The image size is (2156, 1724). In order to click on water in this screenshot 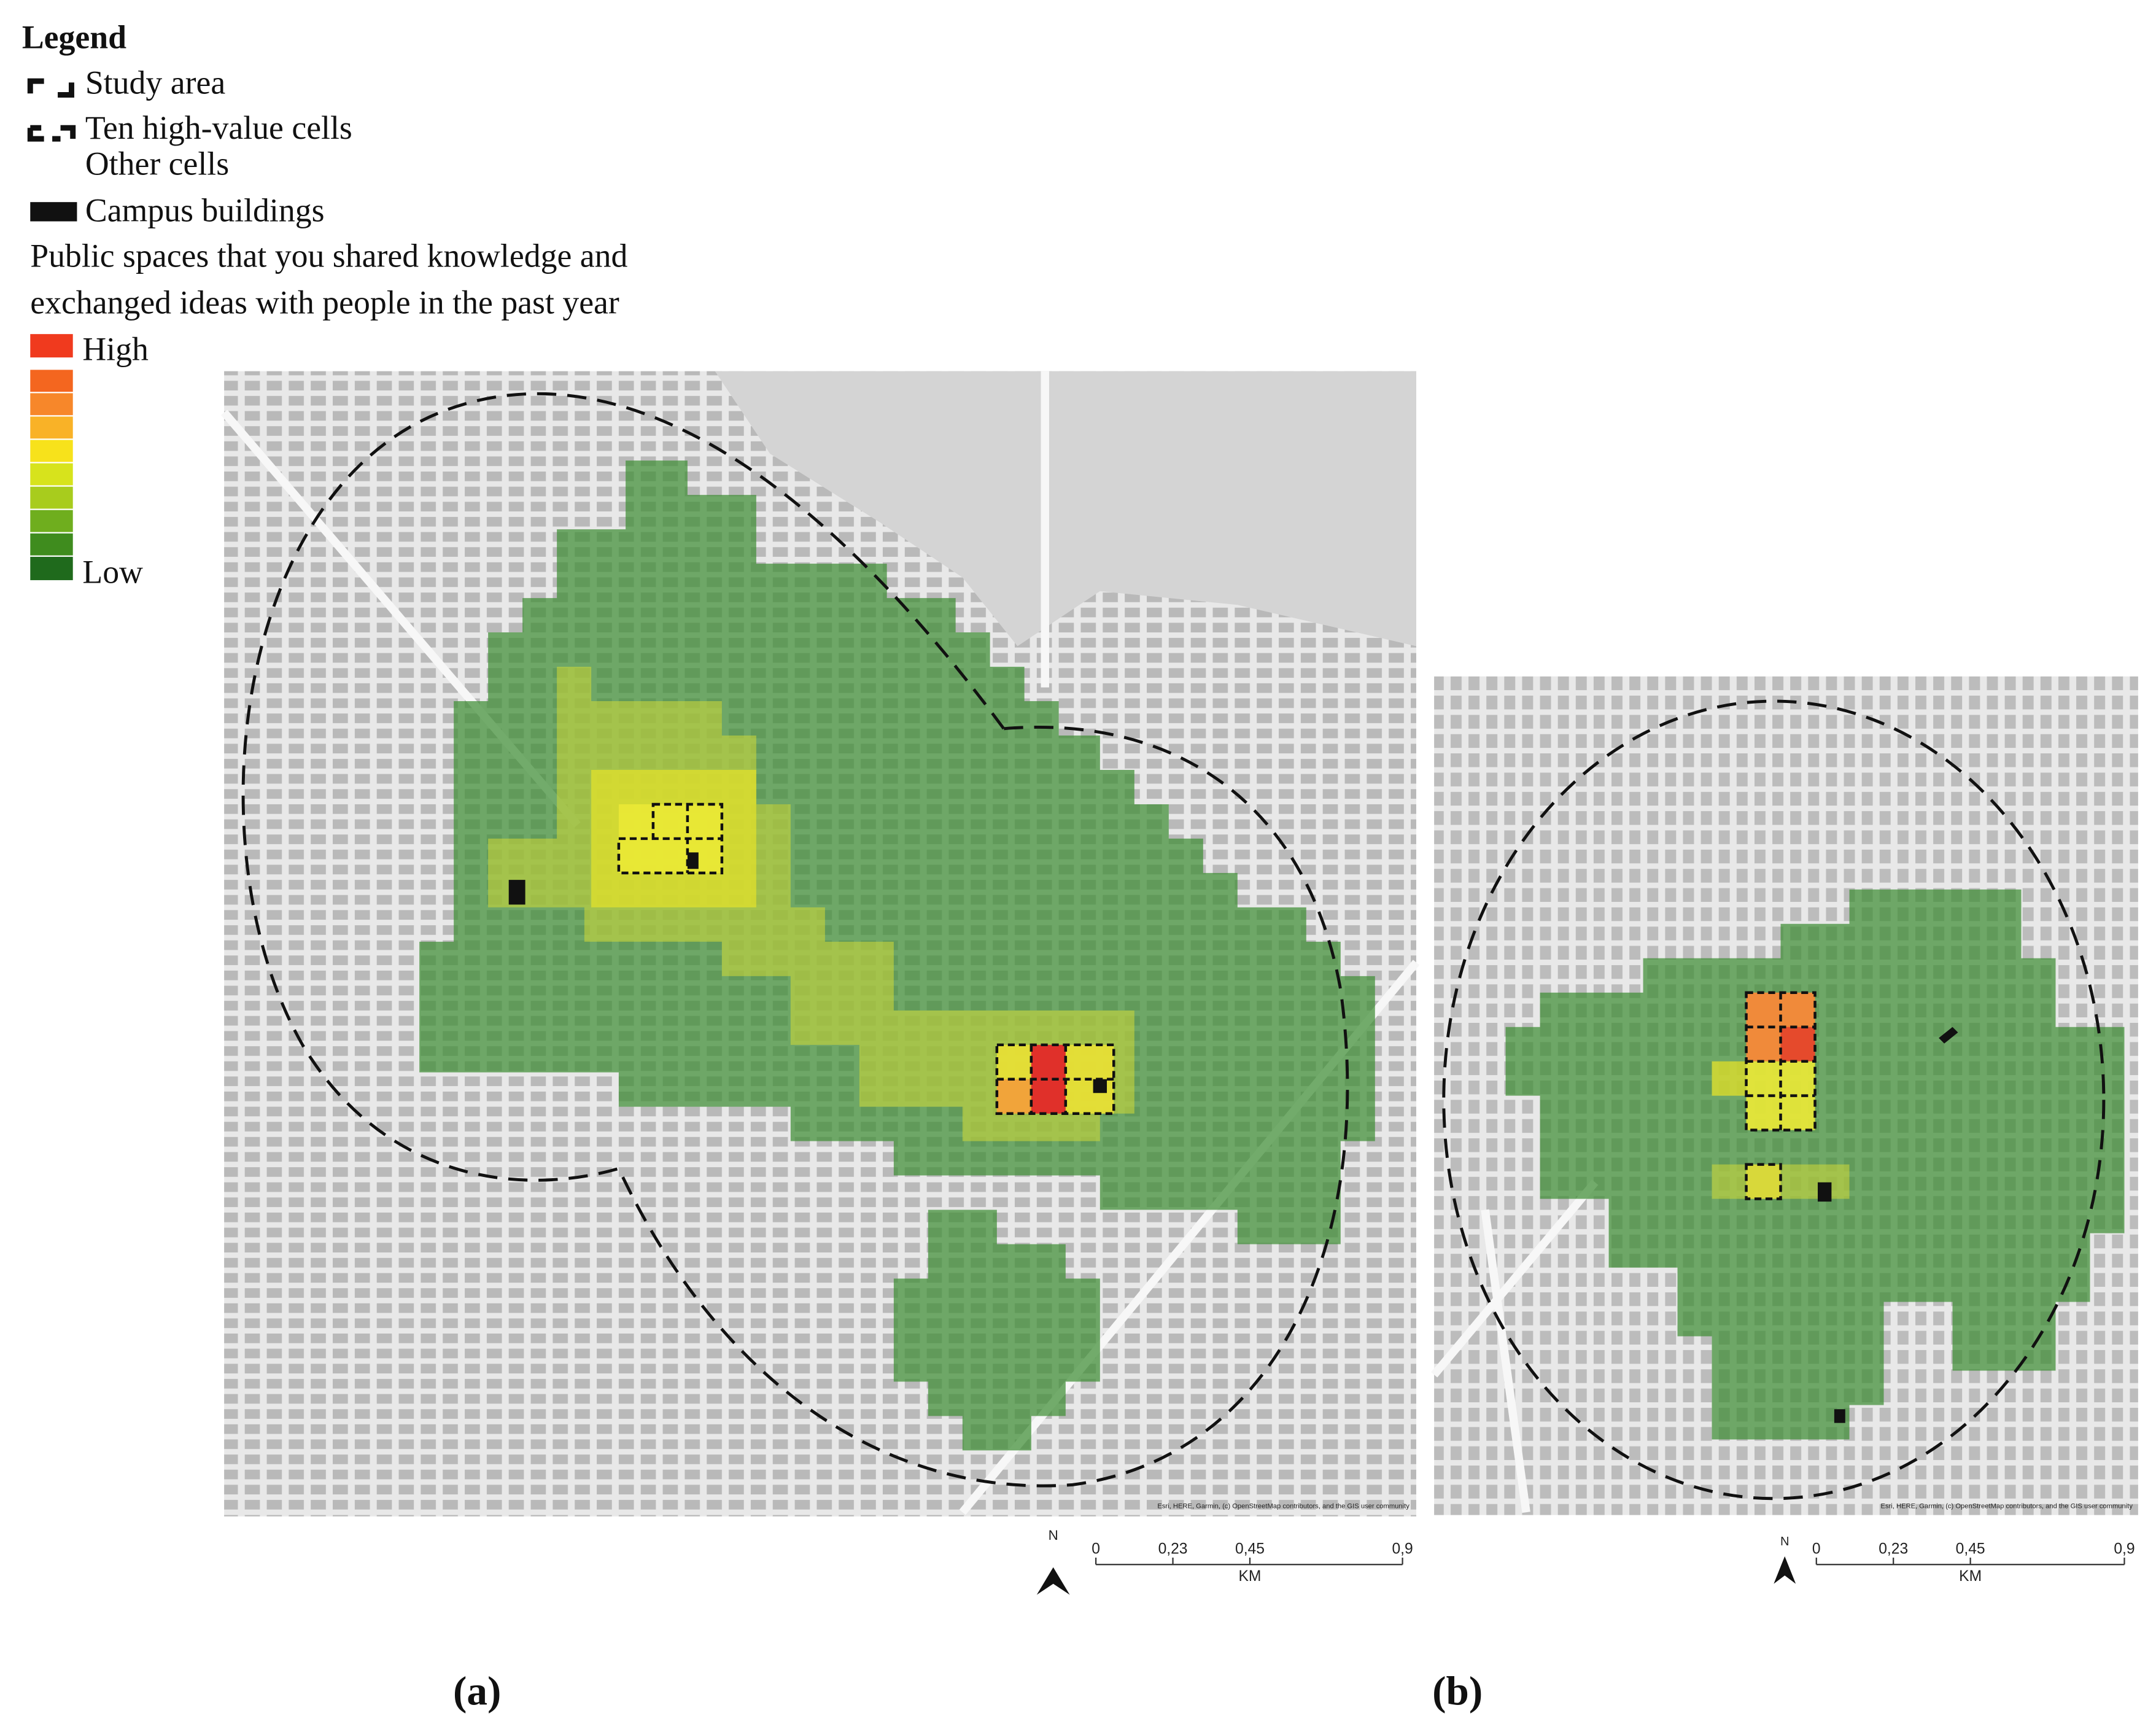, I will do `click(1065, 508)`.